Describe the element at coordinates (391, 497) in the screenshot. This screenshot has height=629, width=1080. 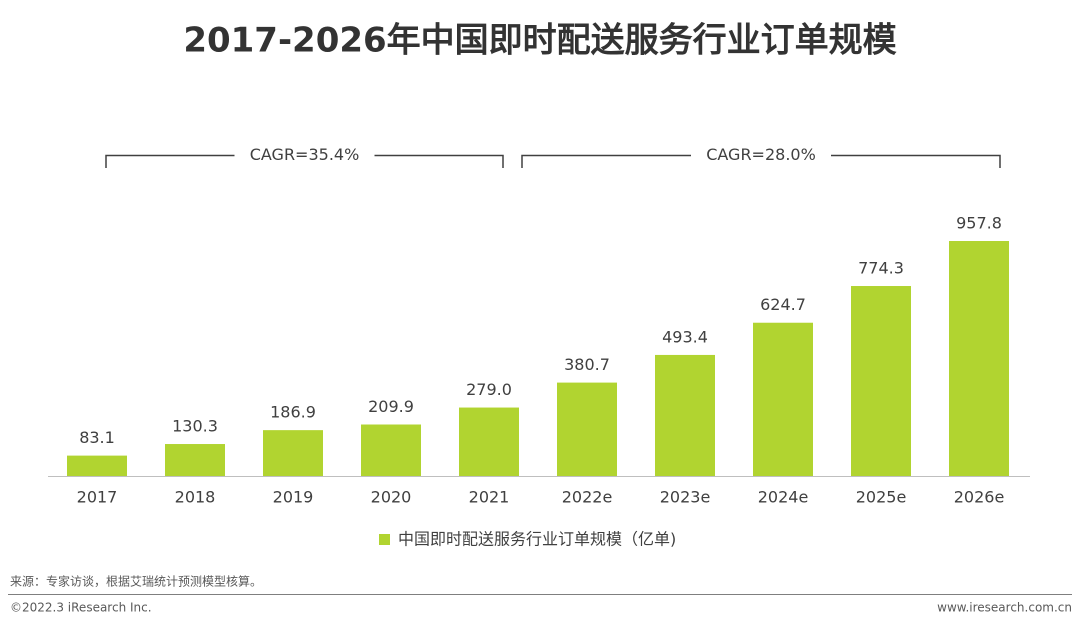
I see `x-tick-label: 2020` at that location.